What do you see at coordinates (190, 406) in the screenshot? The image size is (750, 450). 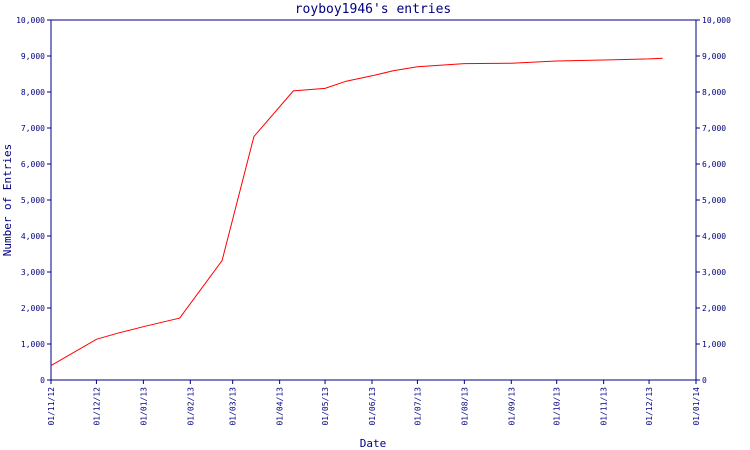 I see `x-tick-label: 01/02/13` at bounding box center [190, 406].